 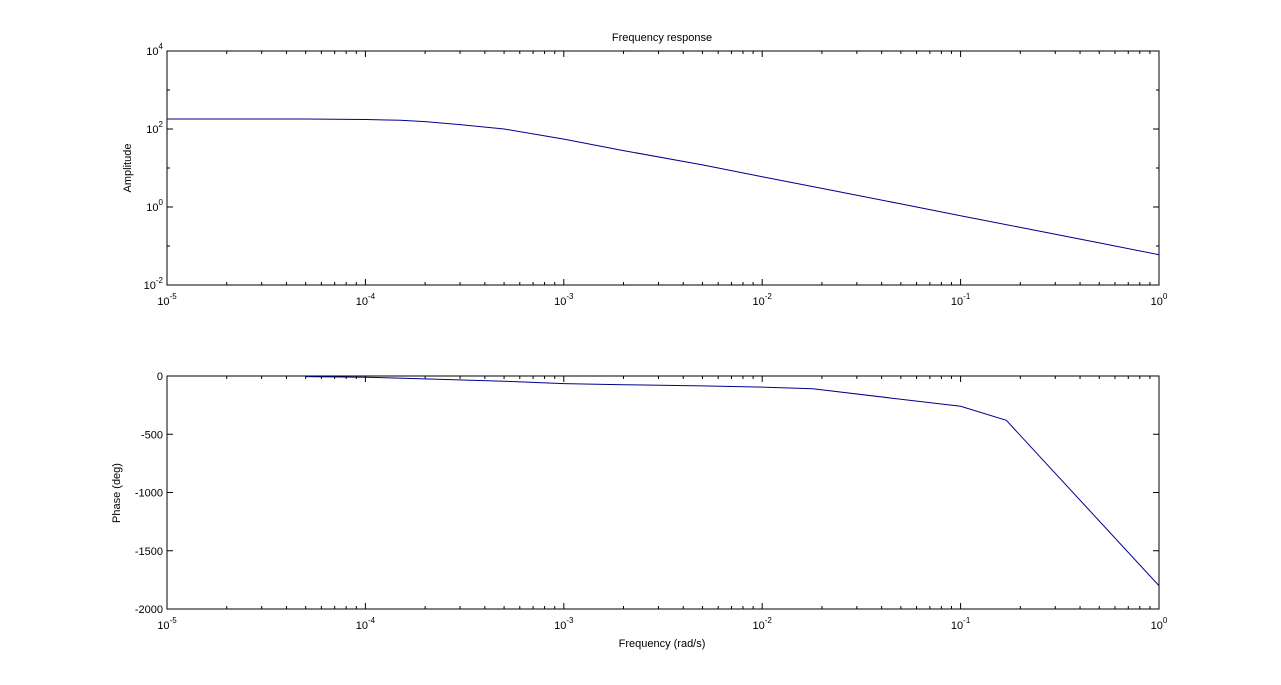 What do you see at coordinates (564, 300) in the screenshot?
I see `amplitude-x-tick-label: 10⁻³` at bounding box center [564, 300].